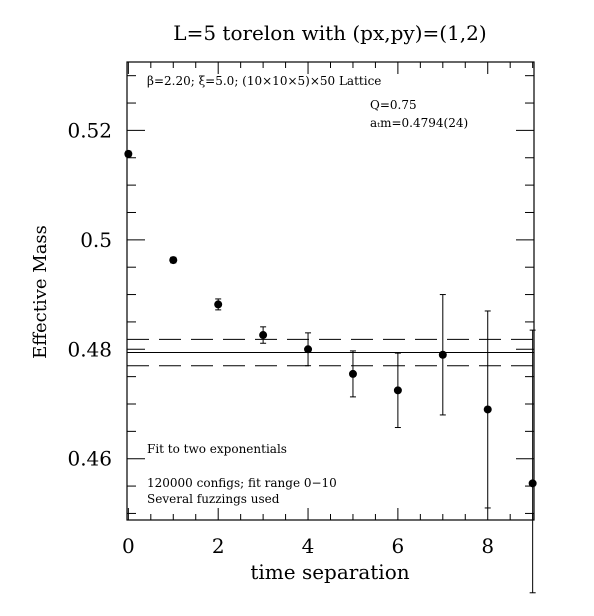  What do you see at coordinates (330, 352) in the screenshot?
I see `fit-lines` at bounding box center [330, 352].